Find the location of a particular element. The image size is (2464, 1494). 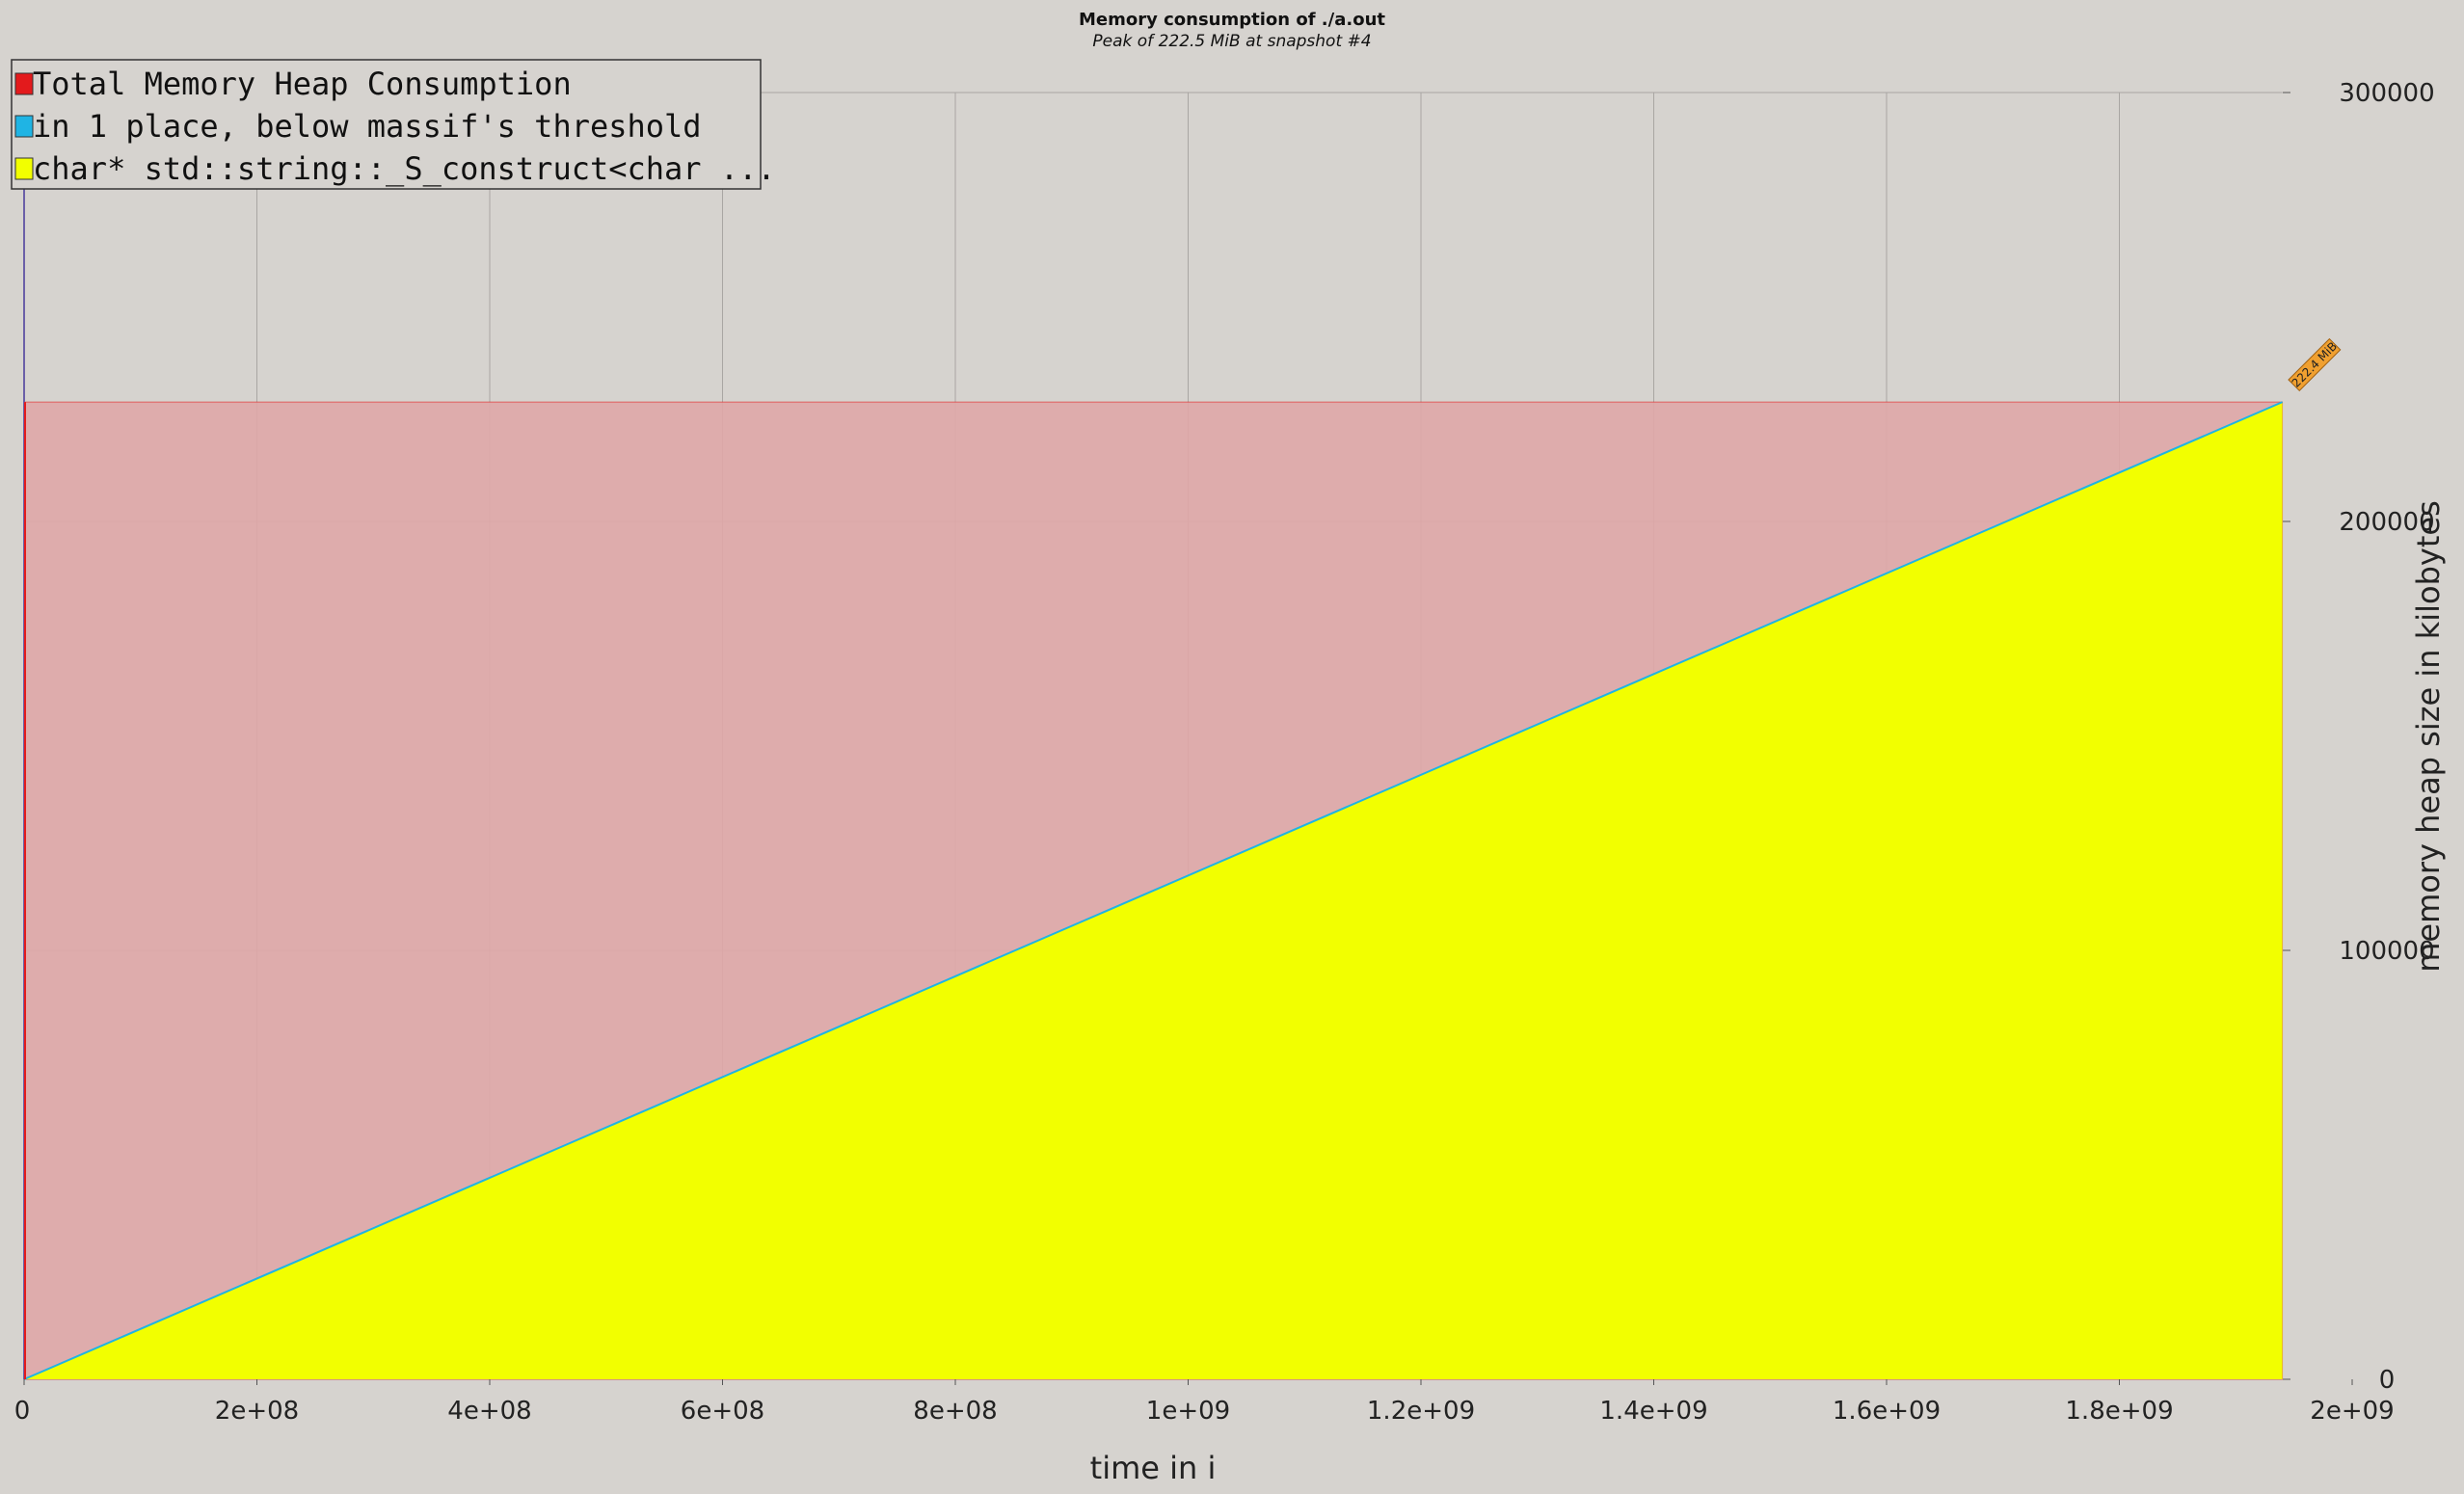

x-tick-label: 1.2e+09 is located at coordinates (1421, 1411).